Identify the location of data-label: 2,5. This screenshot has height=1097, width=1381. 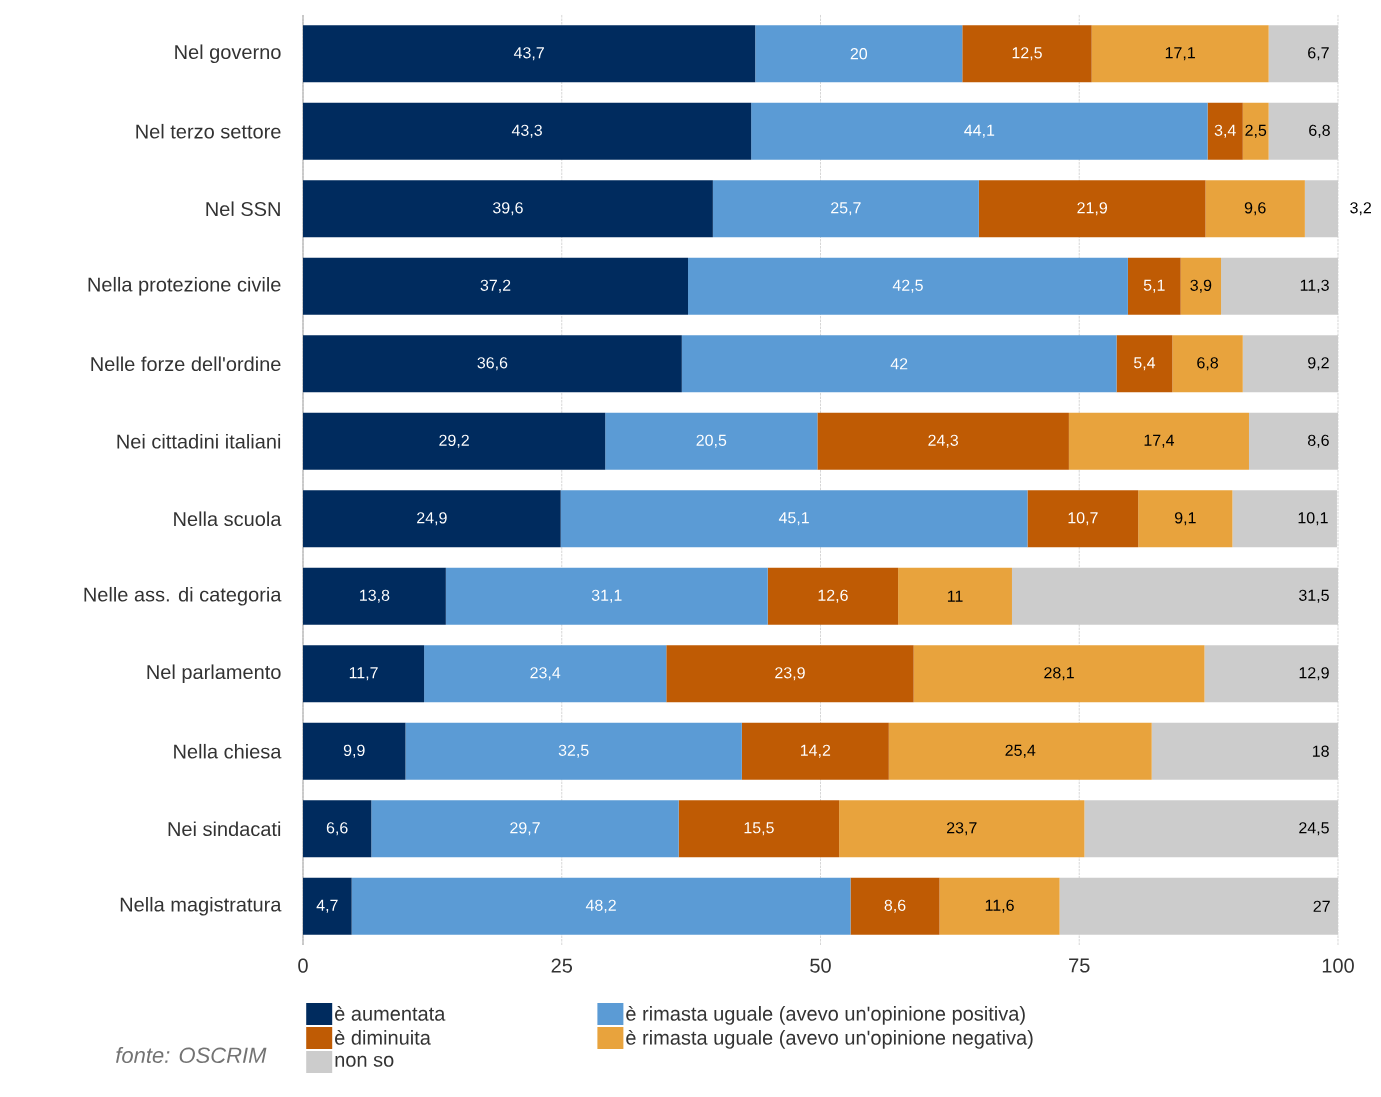
(1256, 131).